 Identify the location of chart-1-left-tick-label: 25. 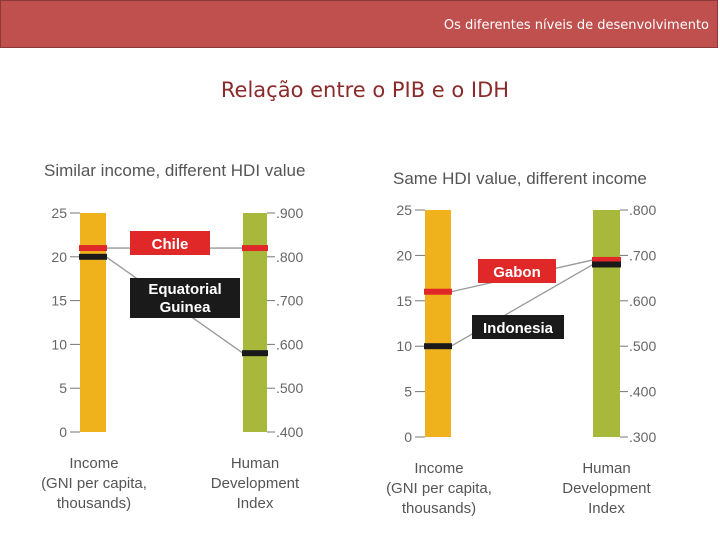
(59, 213).